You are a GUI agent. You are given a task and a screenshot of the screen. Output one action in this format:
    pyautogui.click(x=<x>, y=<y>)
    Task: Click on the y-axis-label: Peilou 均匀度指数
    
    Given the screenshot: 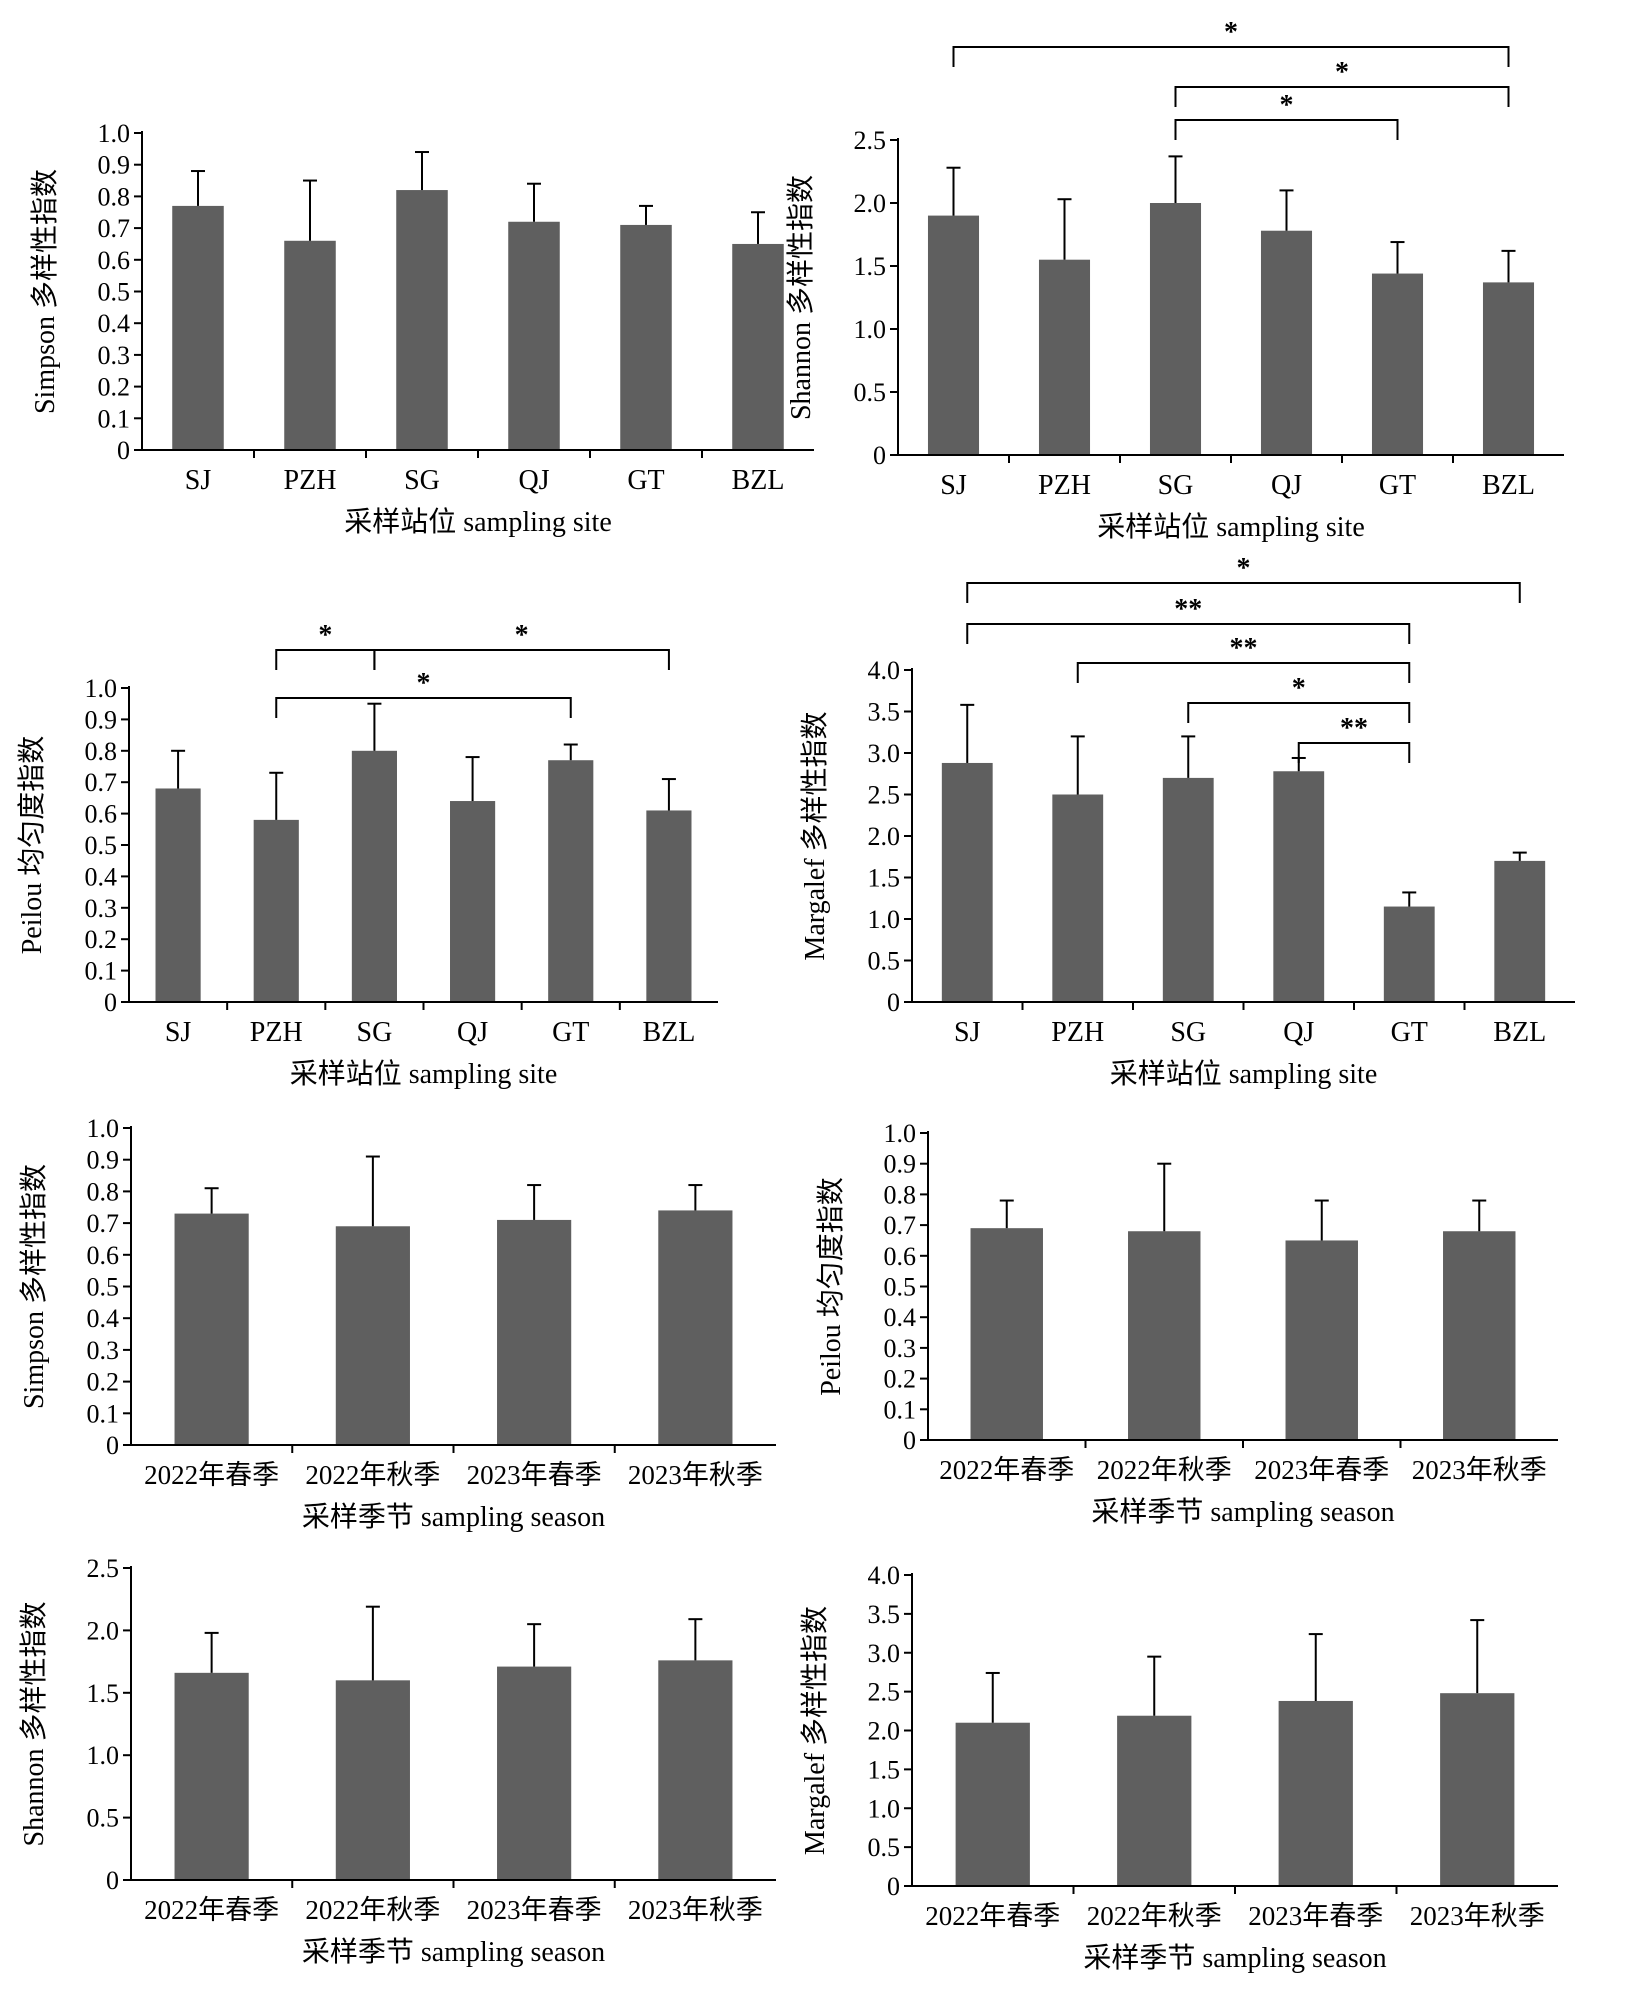 What is the action you would take?
    pyautogui.click(x=32, y=845)
    